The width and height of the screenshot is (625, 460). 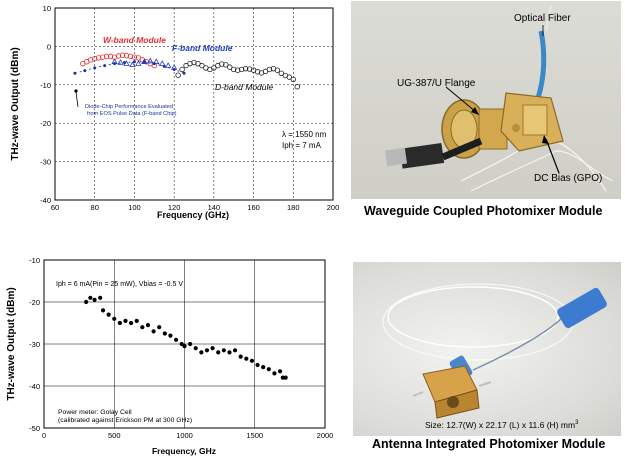 What do you see at coordinates (129, 67) in the screenshot?
I see `diode-chip-trend-line` at bounding box center [129, 67].